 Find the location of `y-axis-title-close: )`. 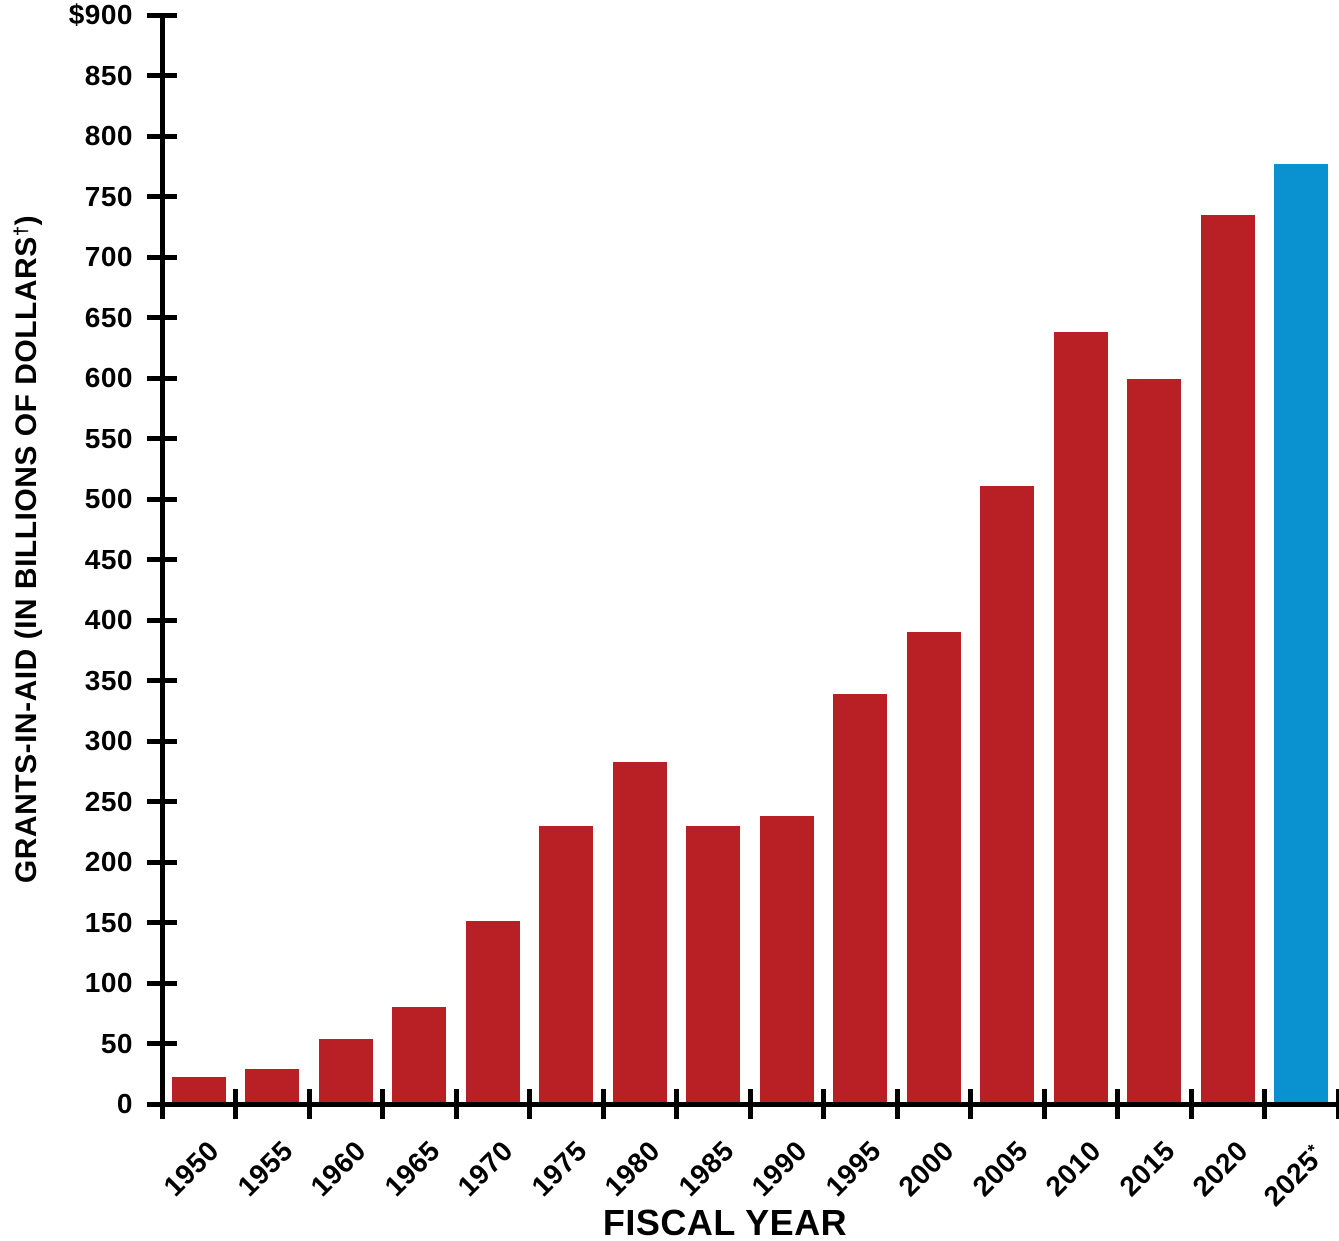

y-axis-title-close: ) is located at coordinates (27, 220).